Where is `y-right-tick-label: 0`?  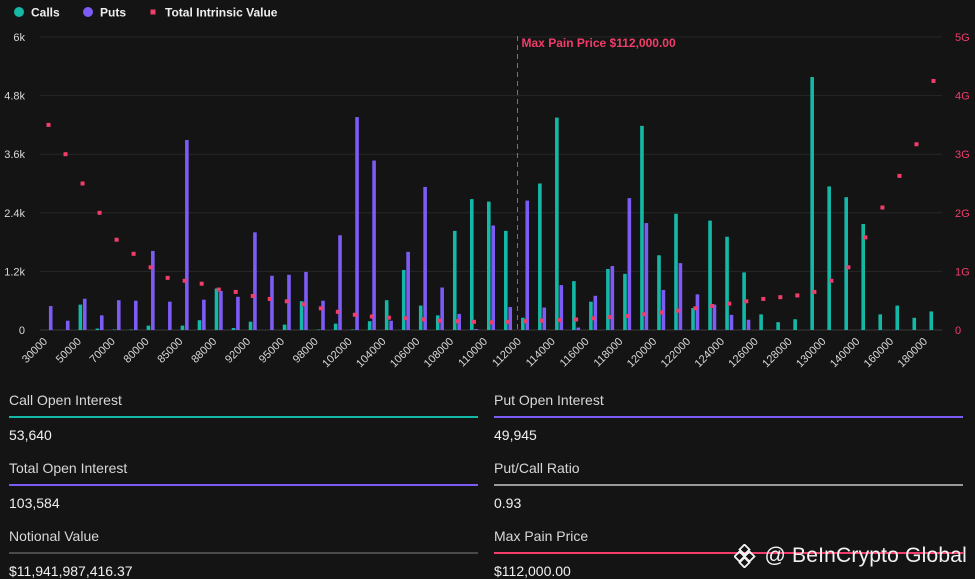
y-right-tick-label: 0 is located at coordinates (958, 331).